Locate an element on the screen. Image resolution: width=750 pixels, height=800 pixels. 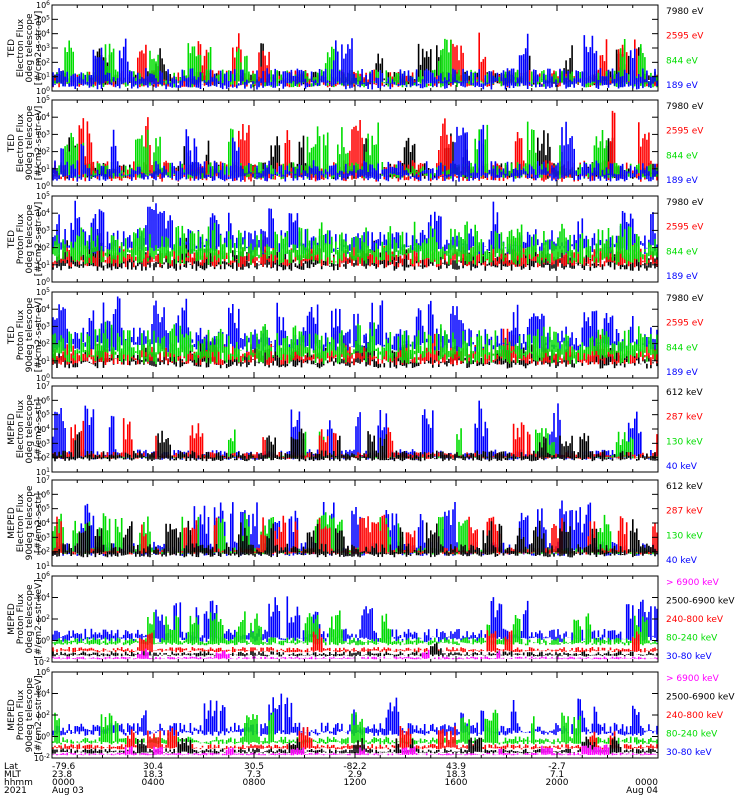
time-tick-label: 0400 is located at coordinates (153, 783).